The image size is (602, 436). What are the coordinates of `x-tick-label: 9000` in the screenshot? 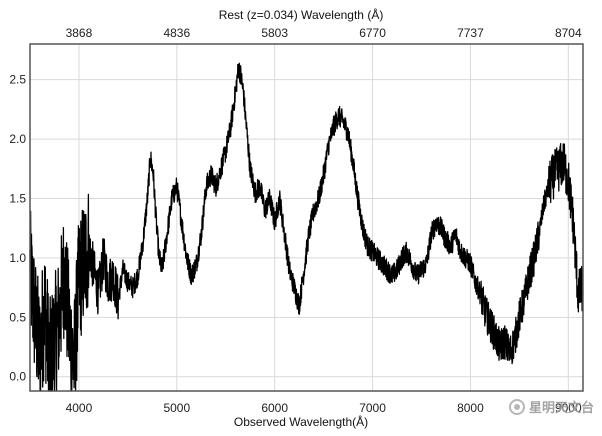 It's located at (568, 408).